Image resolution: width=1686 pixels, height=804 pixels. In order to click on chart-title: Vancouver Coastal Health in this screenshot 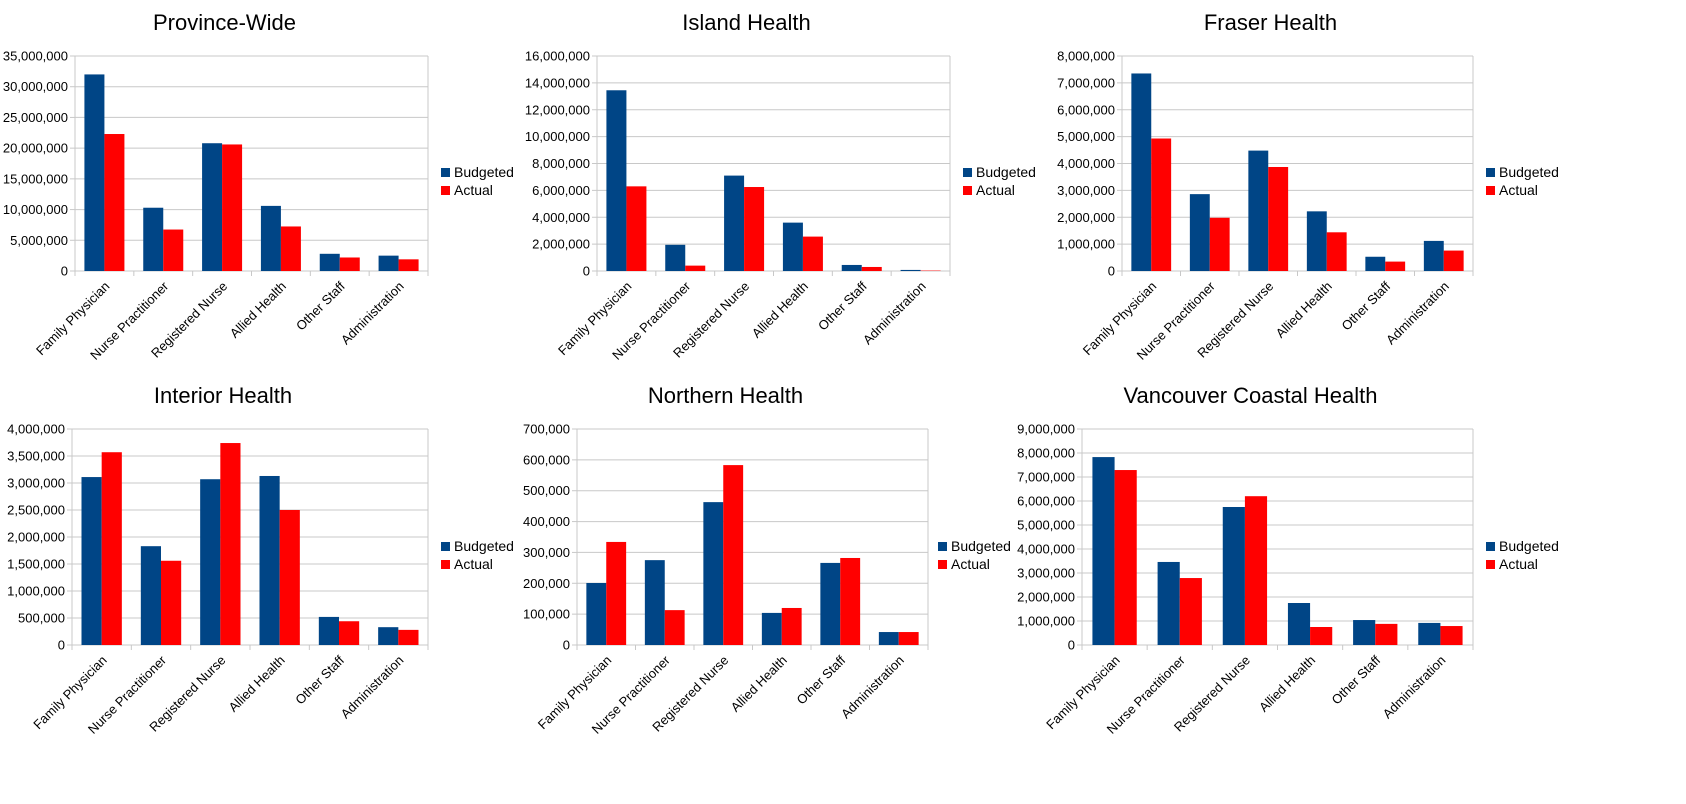, I will do `click(1251, 395)`.